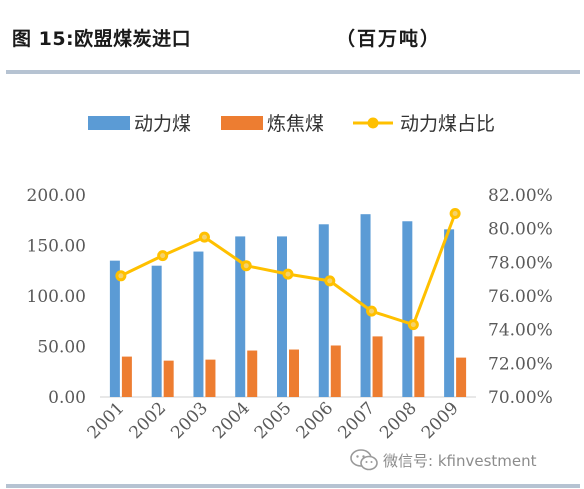 The height and width of the screenshot is (489, 584). Describe the element at coordinates (389, 39) in the screenshot. I see `unit-label: （百万吨）` at that location.